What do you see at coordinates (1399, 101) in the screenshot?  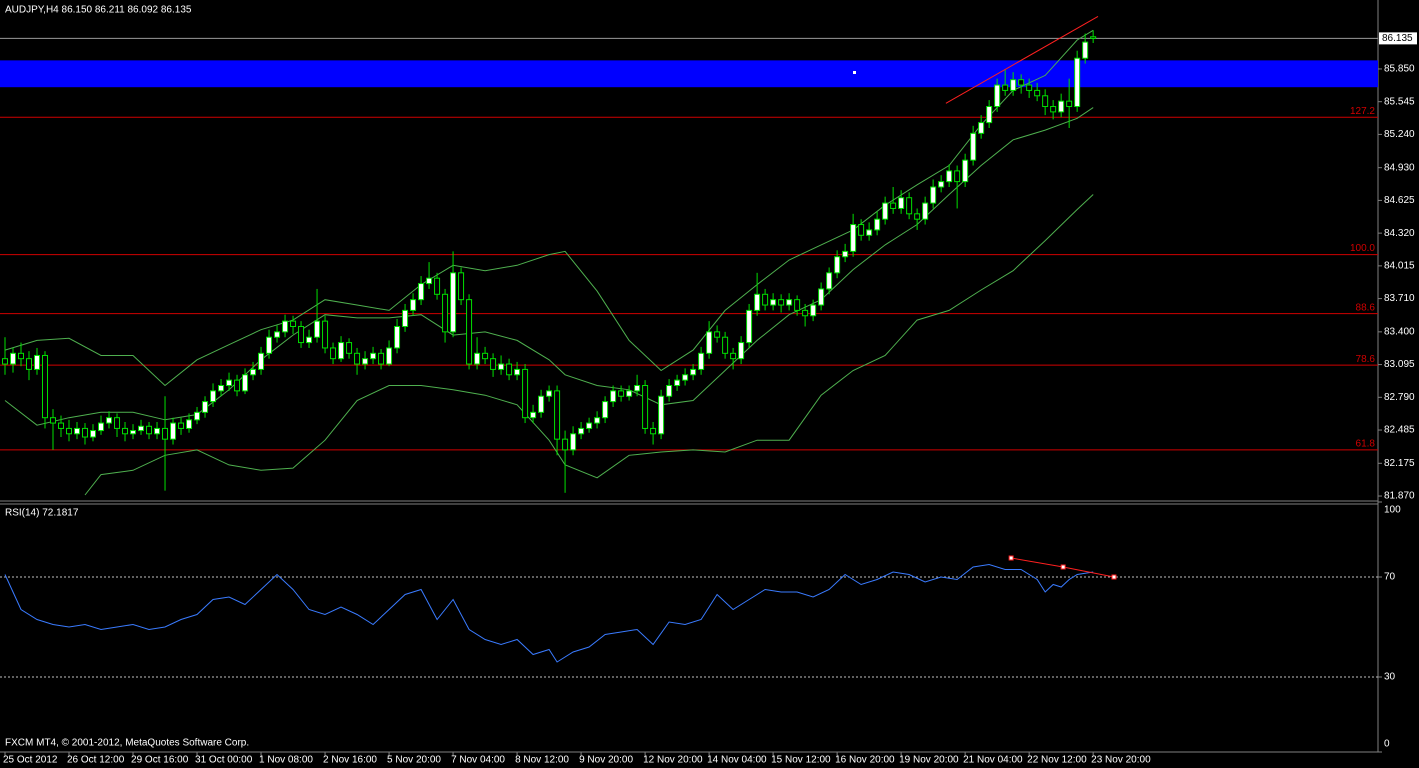 I see `y-tick-label: 85.545` at bounding box center [1399, 101].